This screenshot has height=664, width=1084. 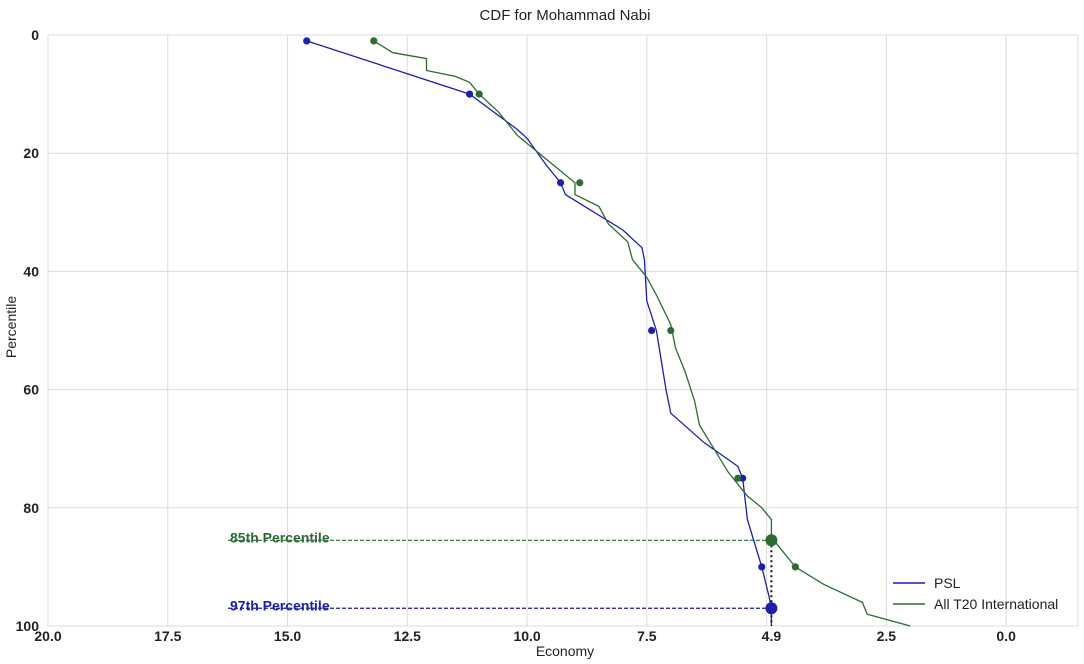 I want to click on x-tick-label: 0.0, so click(x=1006, y=636).